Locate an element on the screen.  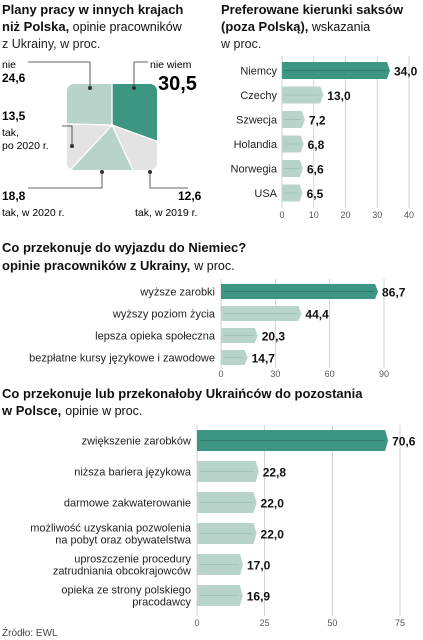
category-label: wyższe zarobki is located at coordinates (177, 293).